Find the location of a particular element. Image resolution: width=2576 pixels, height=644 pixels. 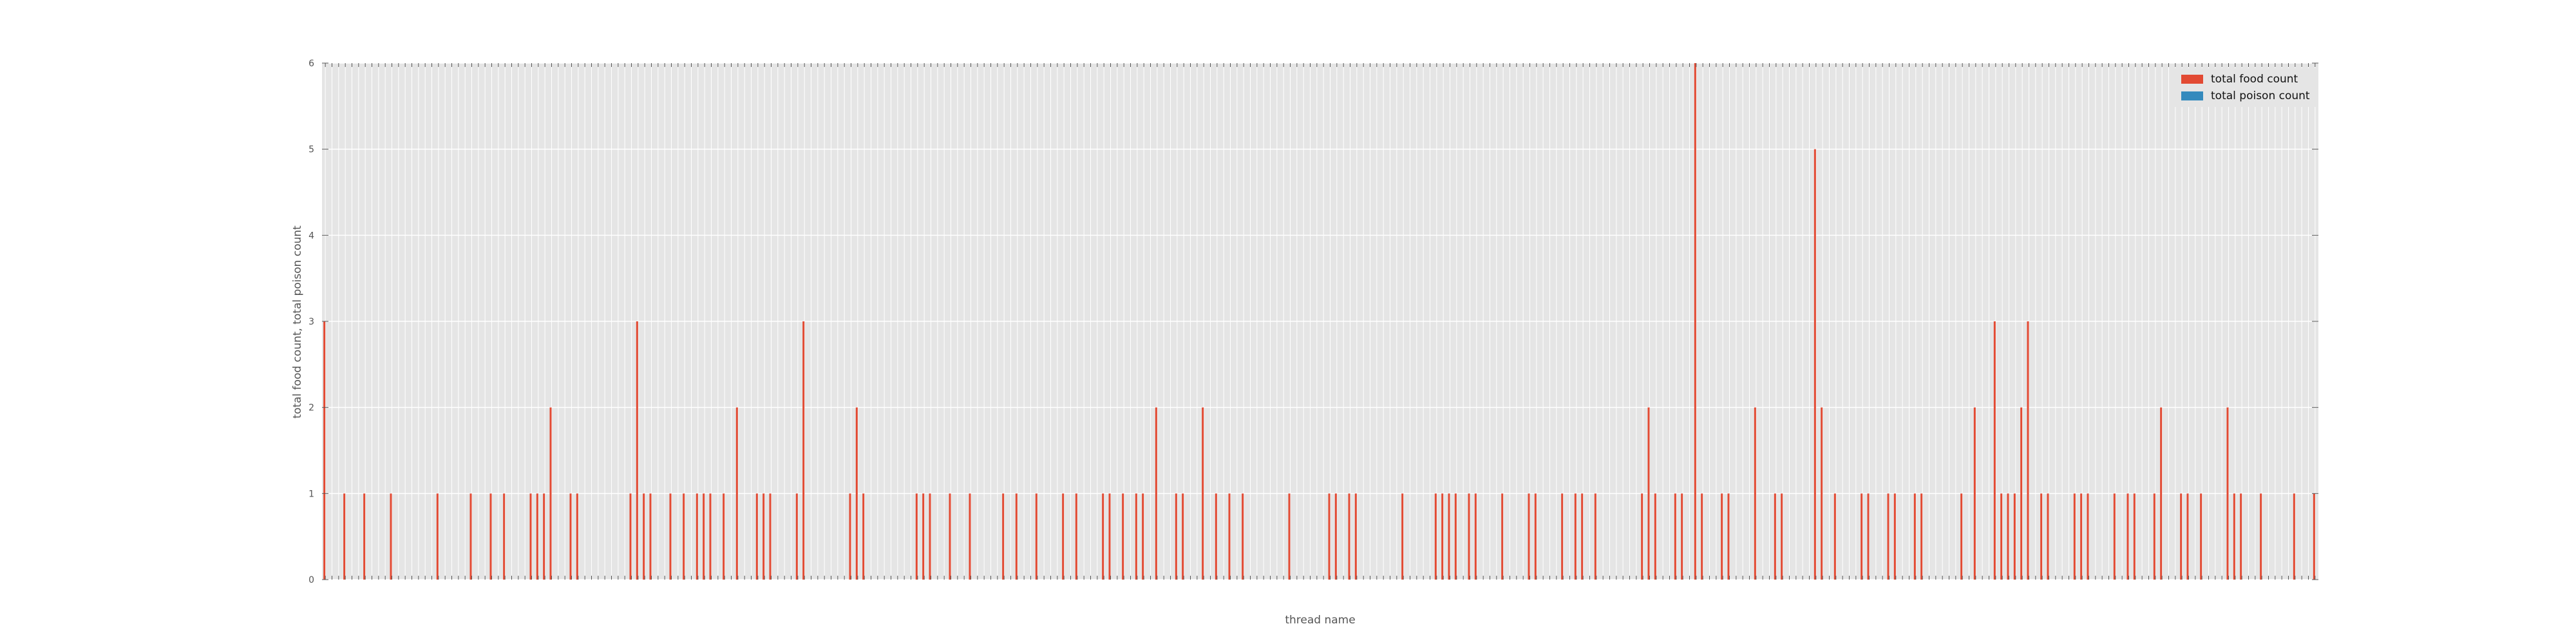

legend-label-poison: total poison count is located at coordinates (2260, 96).